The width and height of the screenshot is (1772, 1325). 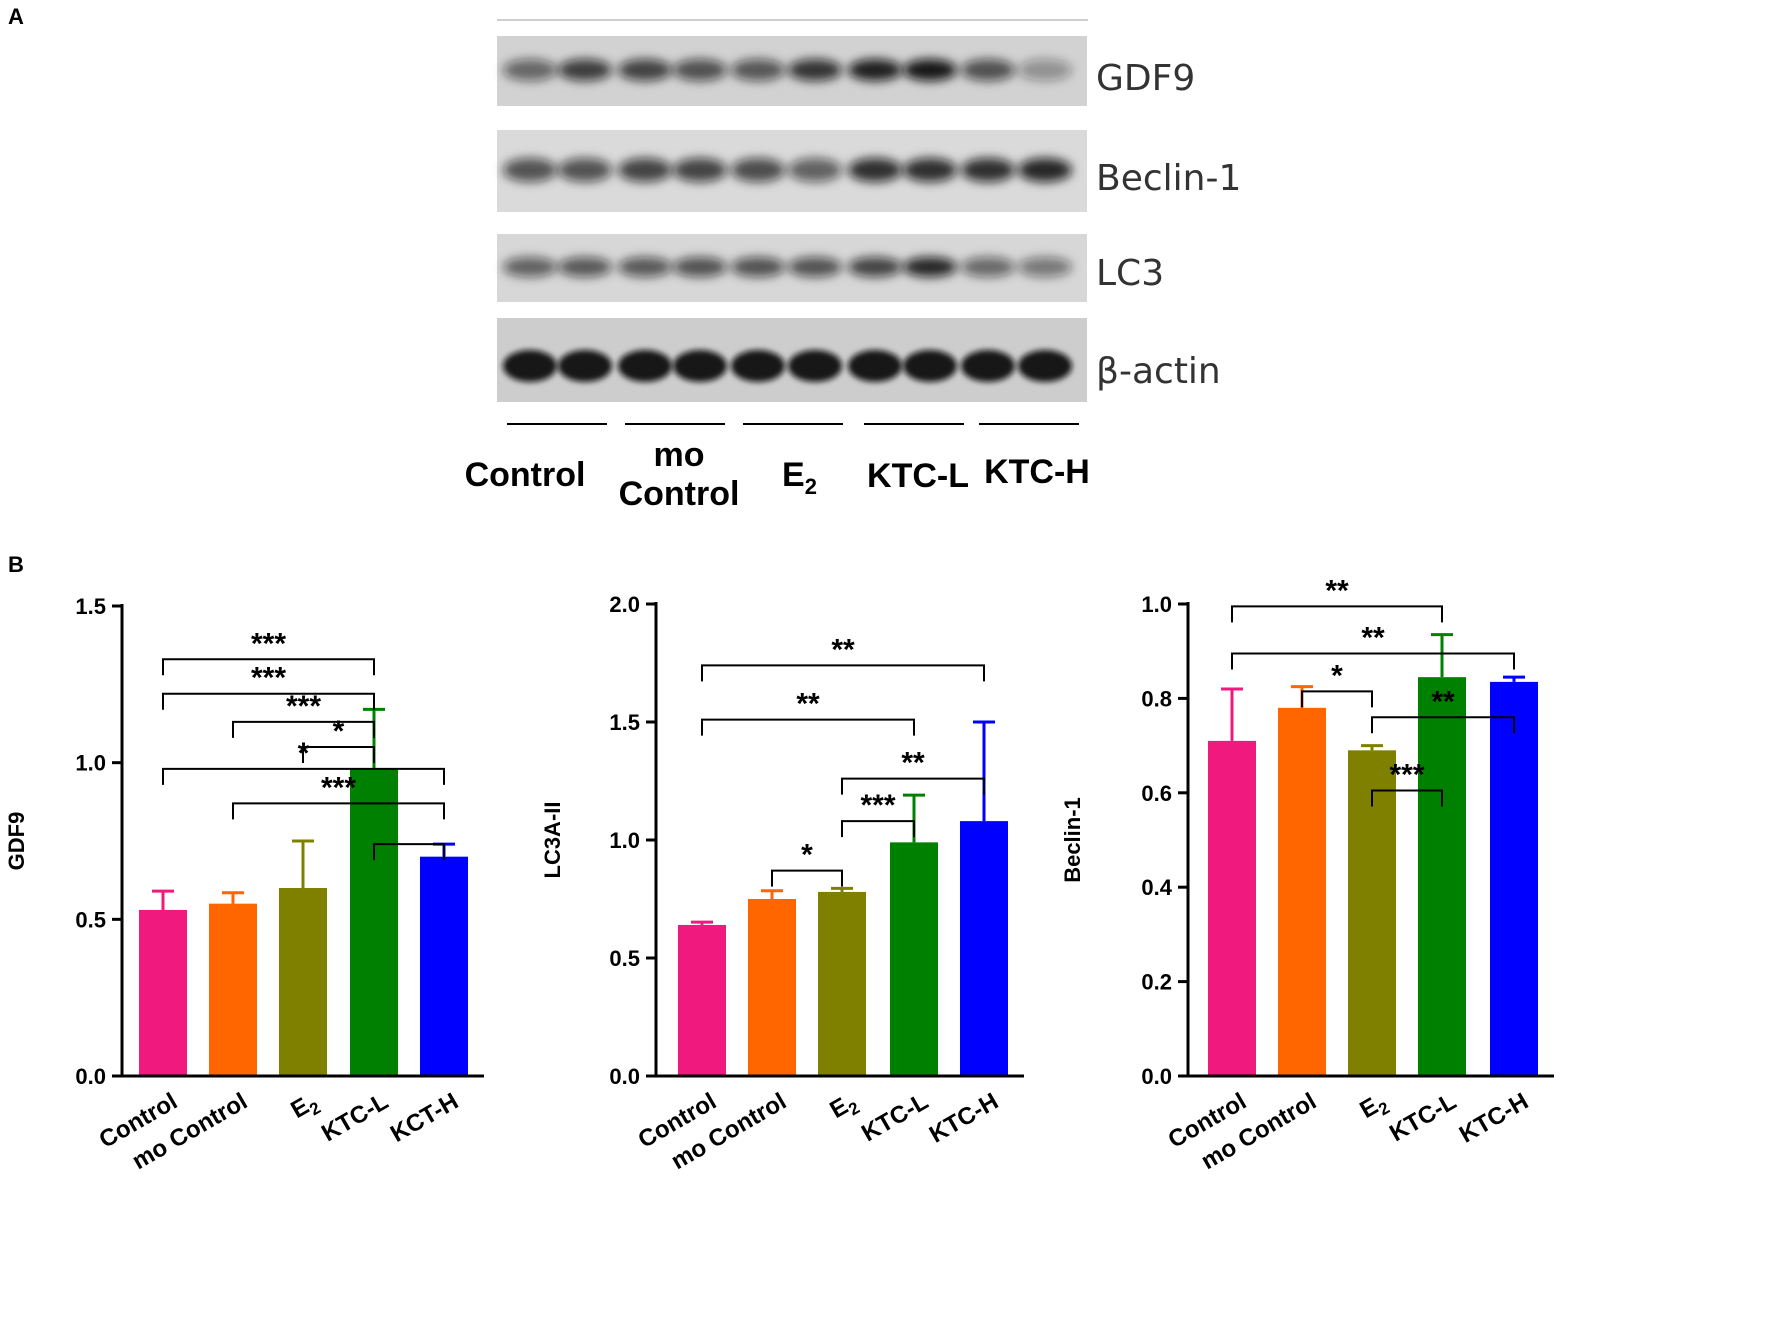 What do you see at coordinates (16, 16) in the screenshot?
I see `panel-a-label: A` at bounding box center [16, 16].